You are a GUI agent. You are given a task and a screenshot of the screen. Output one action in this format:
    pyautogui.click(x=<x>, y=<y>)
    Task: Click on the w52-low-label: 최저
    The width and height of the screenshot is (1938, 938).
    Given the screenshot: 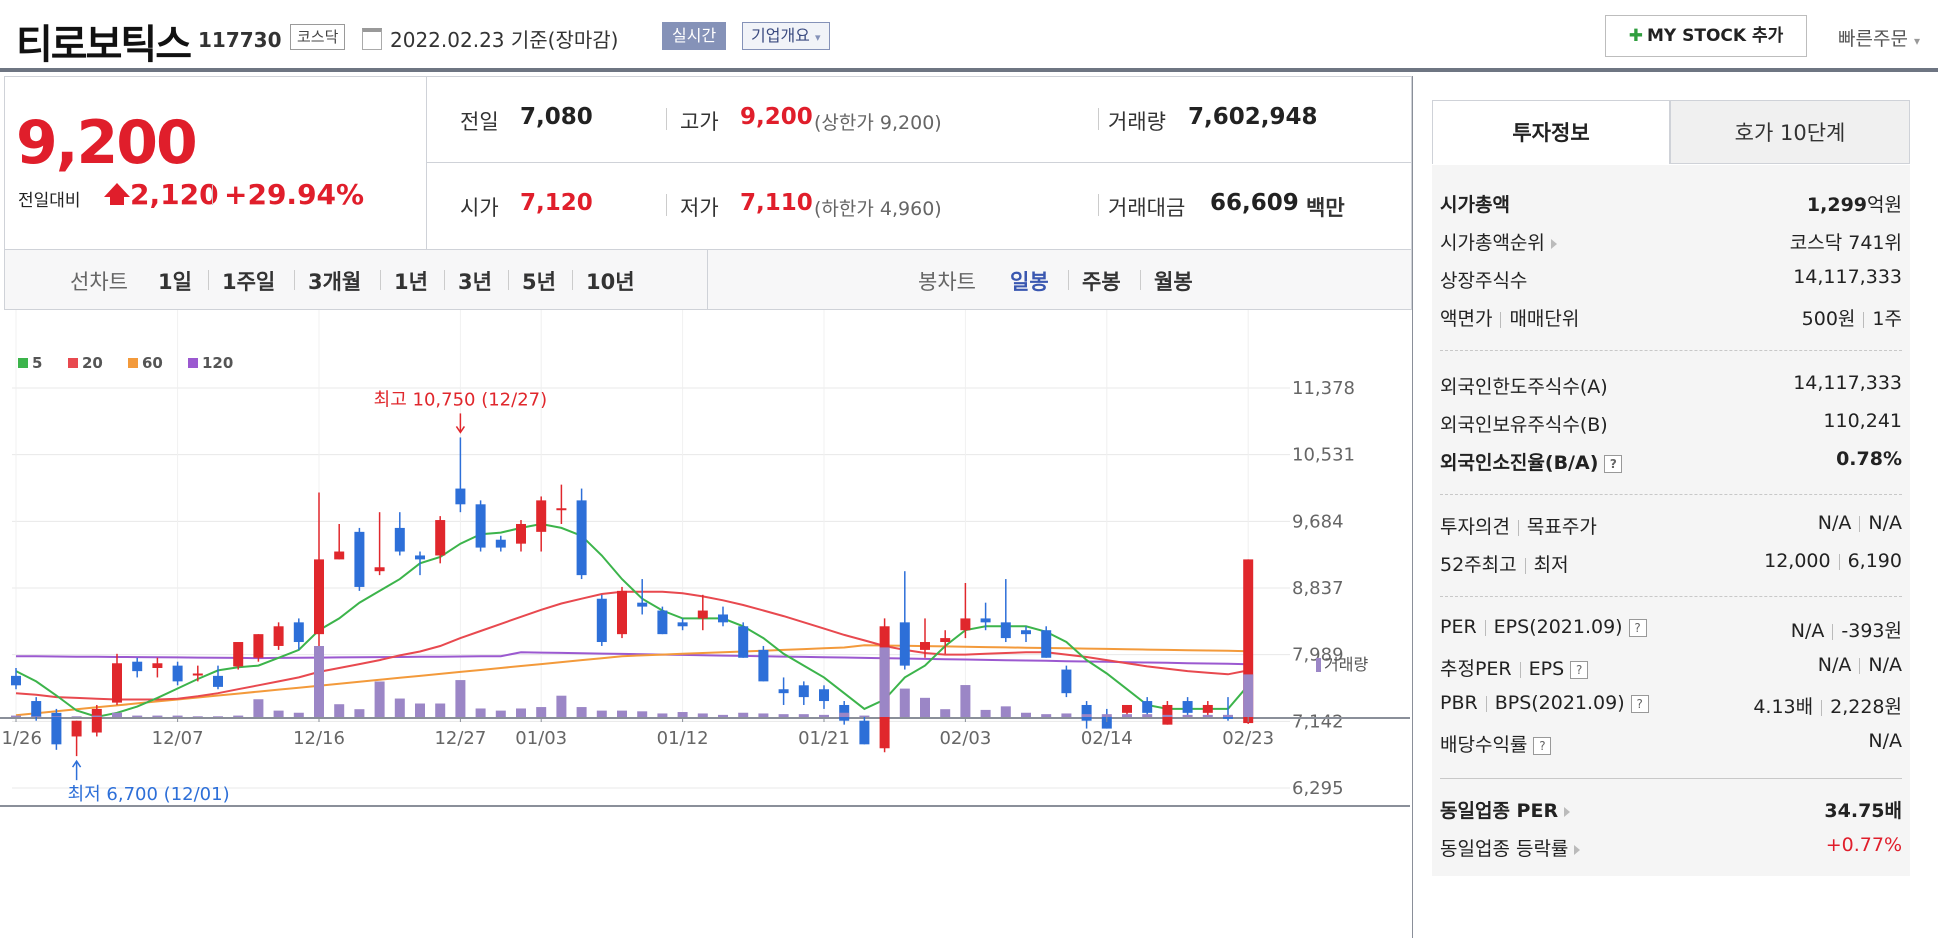 What is the action you would take?
    pyautogui.click(x=1551, y=565)
    